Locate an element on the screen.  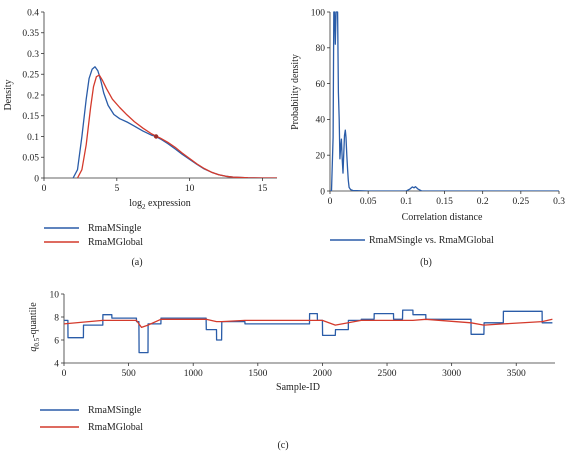
a-y-tick-label: 0.25 is located at coordinates (30, 76).